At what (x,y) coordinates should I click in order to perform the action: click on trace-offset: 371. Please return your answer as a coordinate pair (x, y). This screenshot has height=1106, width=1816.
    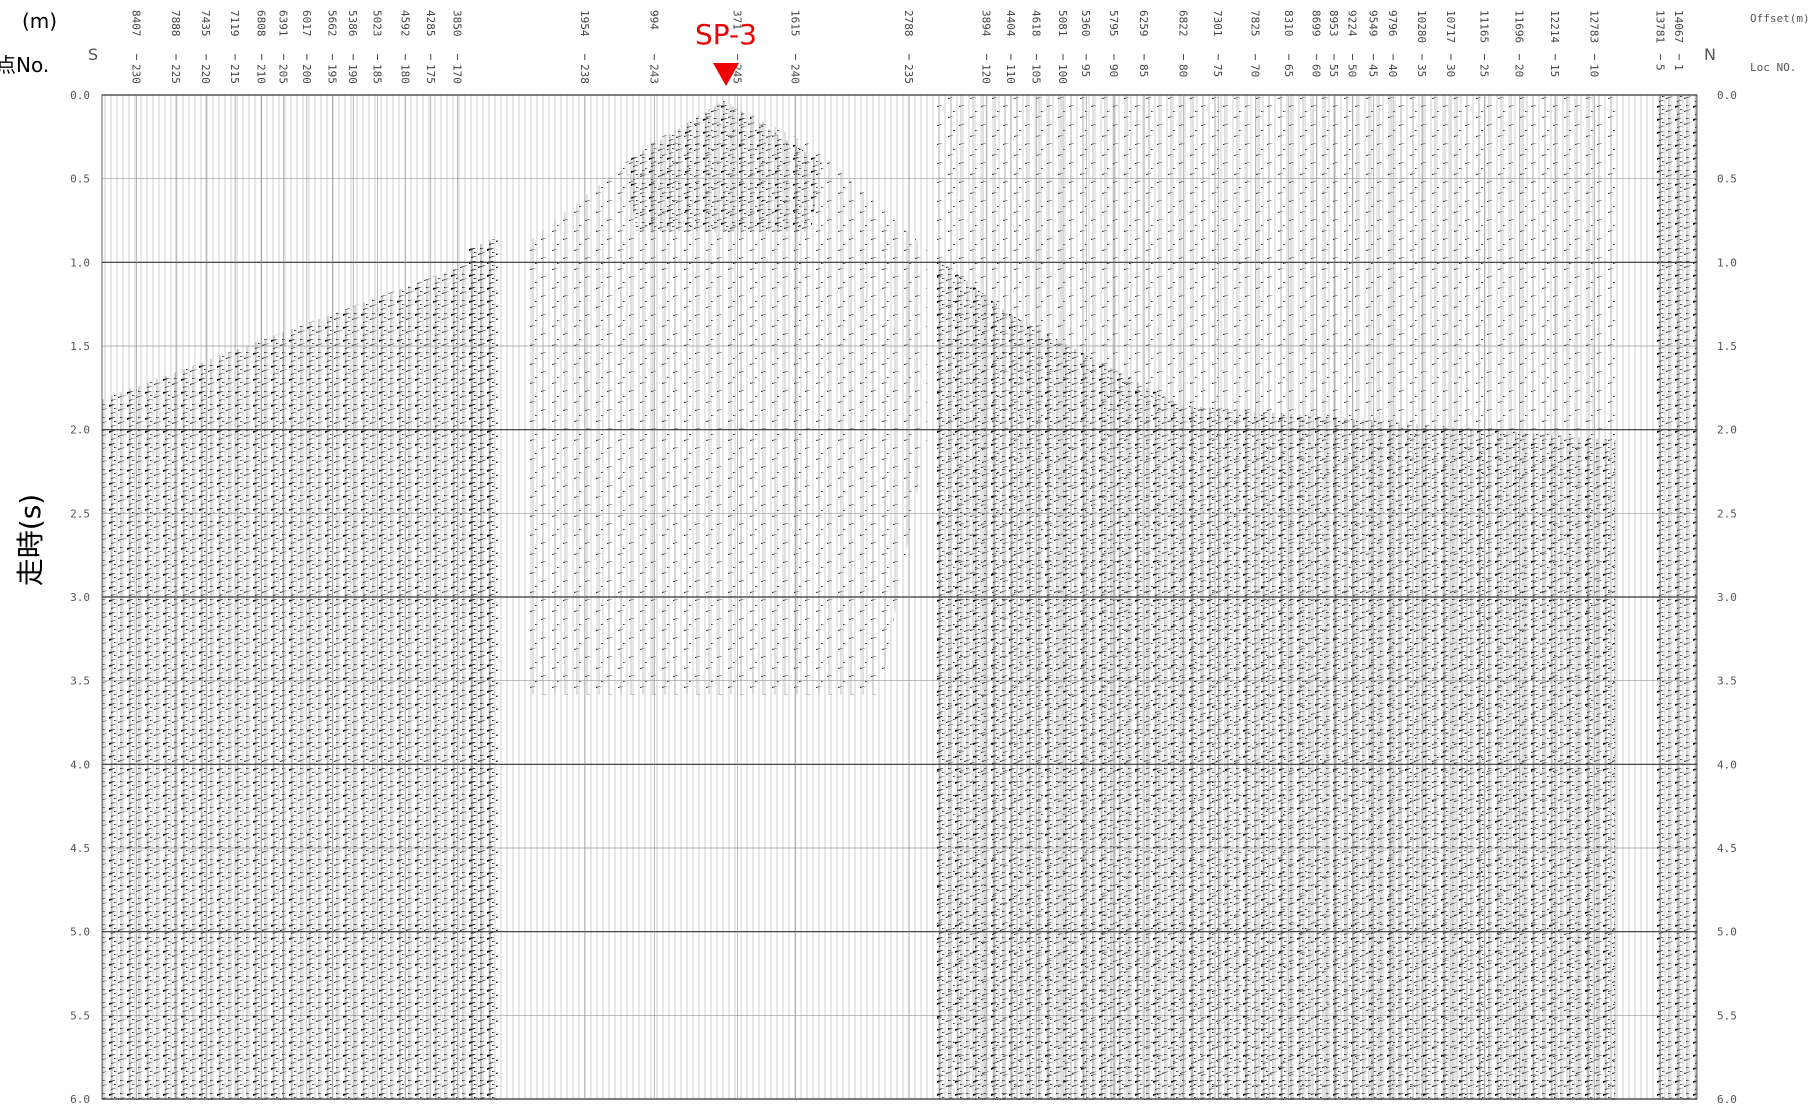
    Looking at the image, I should click on (737, 20).